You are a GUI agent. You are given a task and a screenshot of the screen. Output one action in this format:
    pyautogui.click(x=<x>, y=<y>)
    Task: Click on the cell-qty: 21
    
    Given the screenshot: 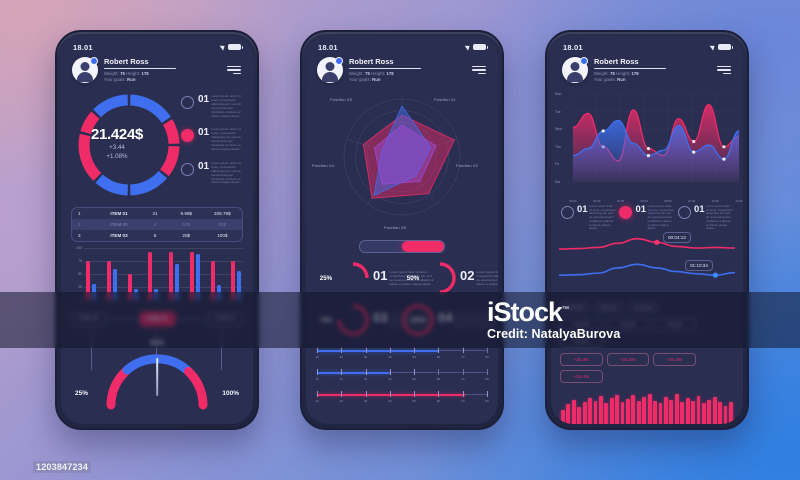 What is the action you would take?
    pyautogui.click(x=155, y=213)
    